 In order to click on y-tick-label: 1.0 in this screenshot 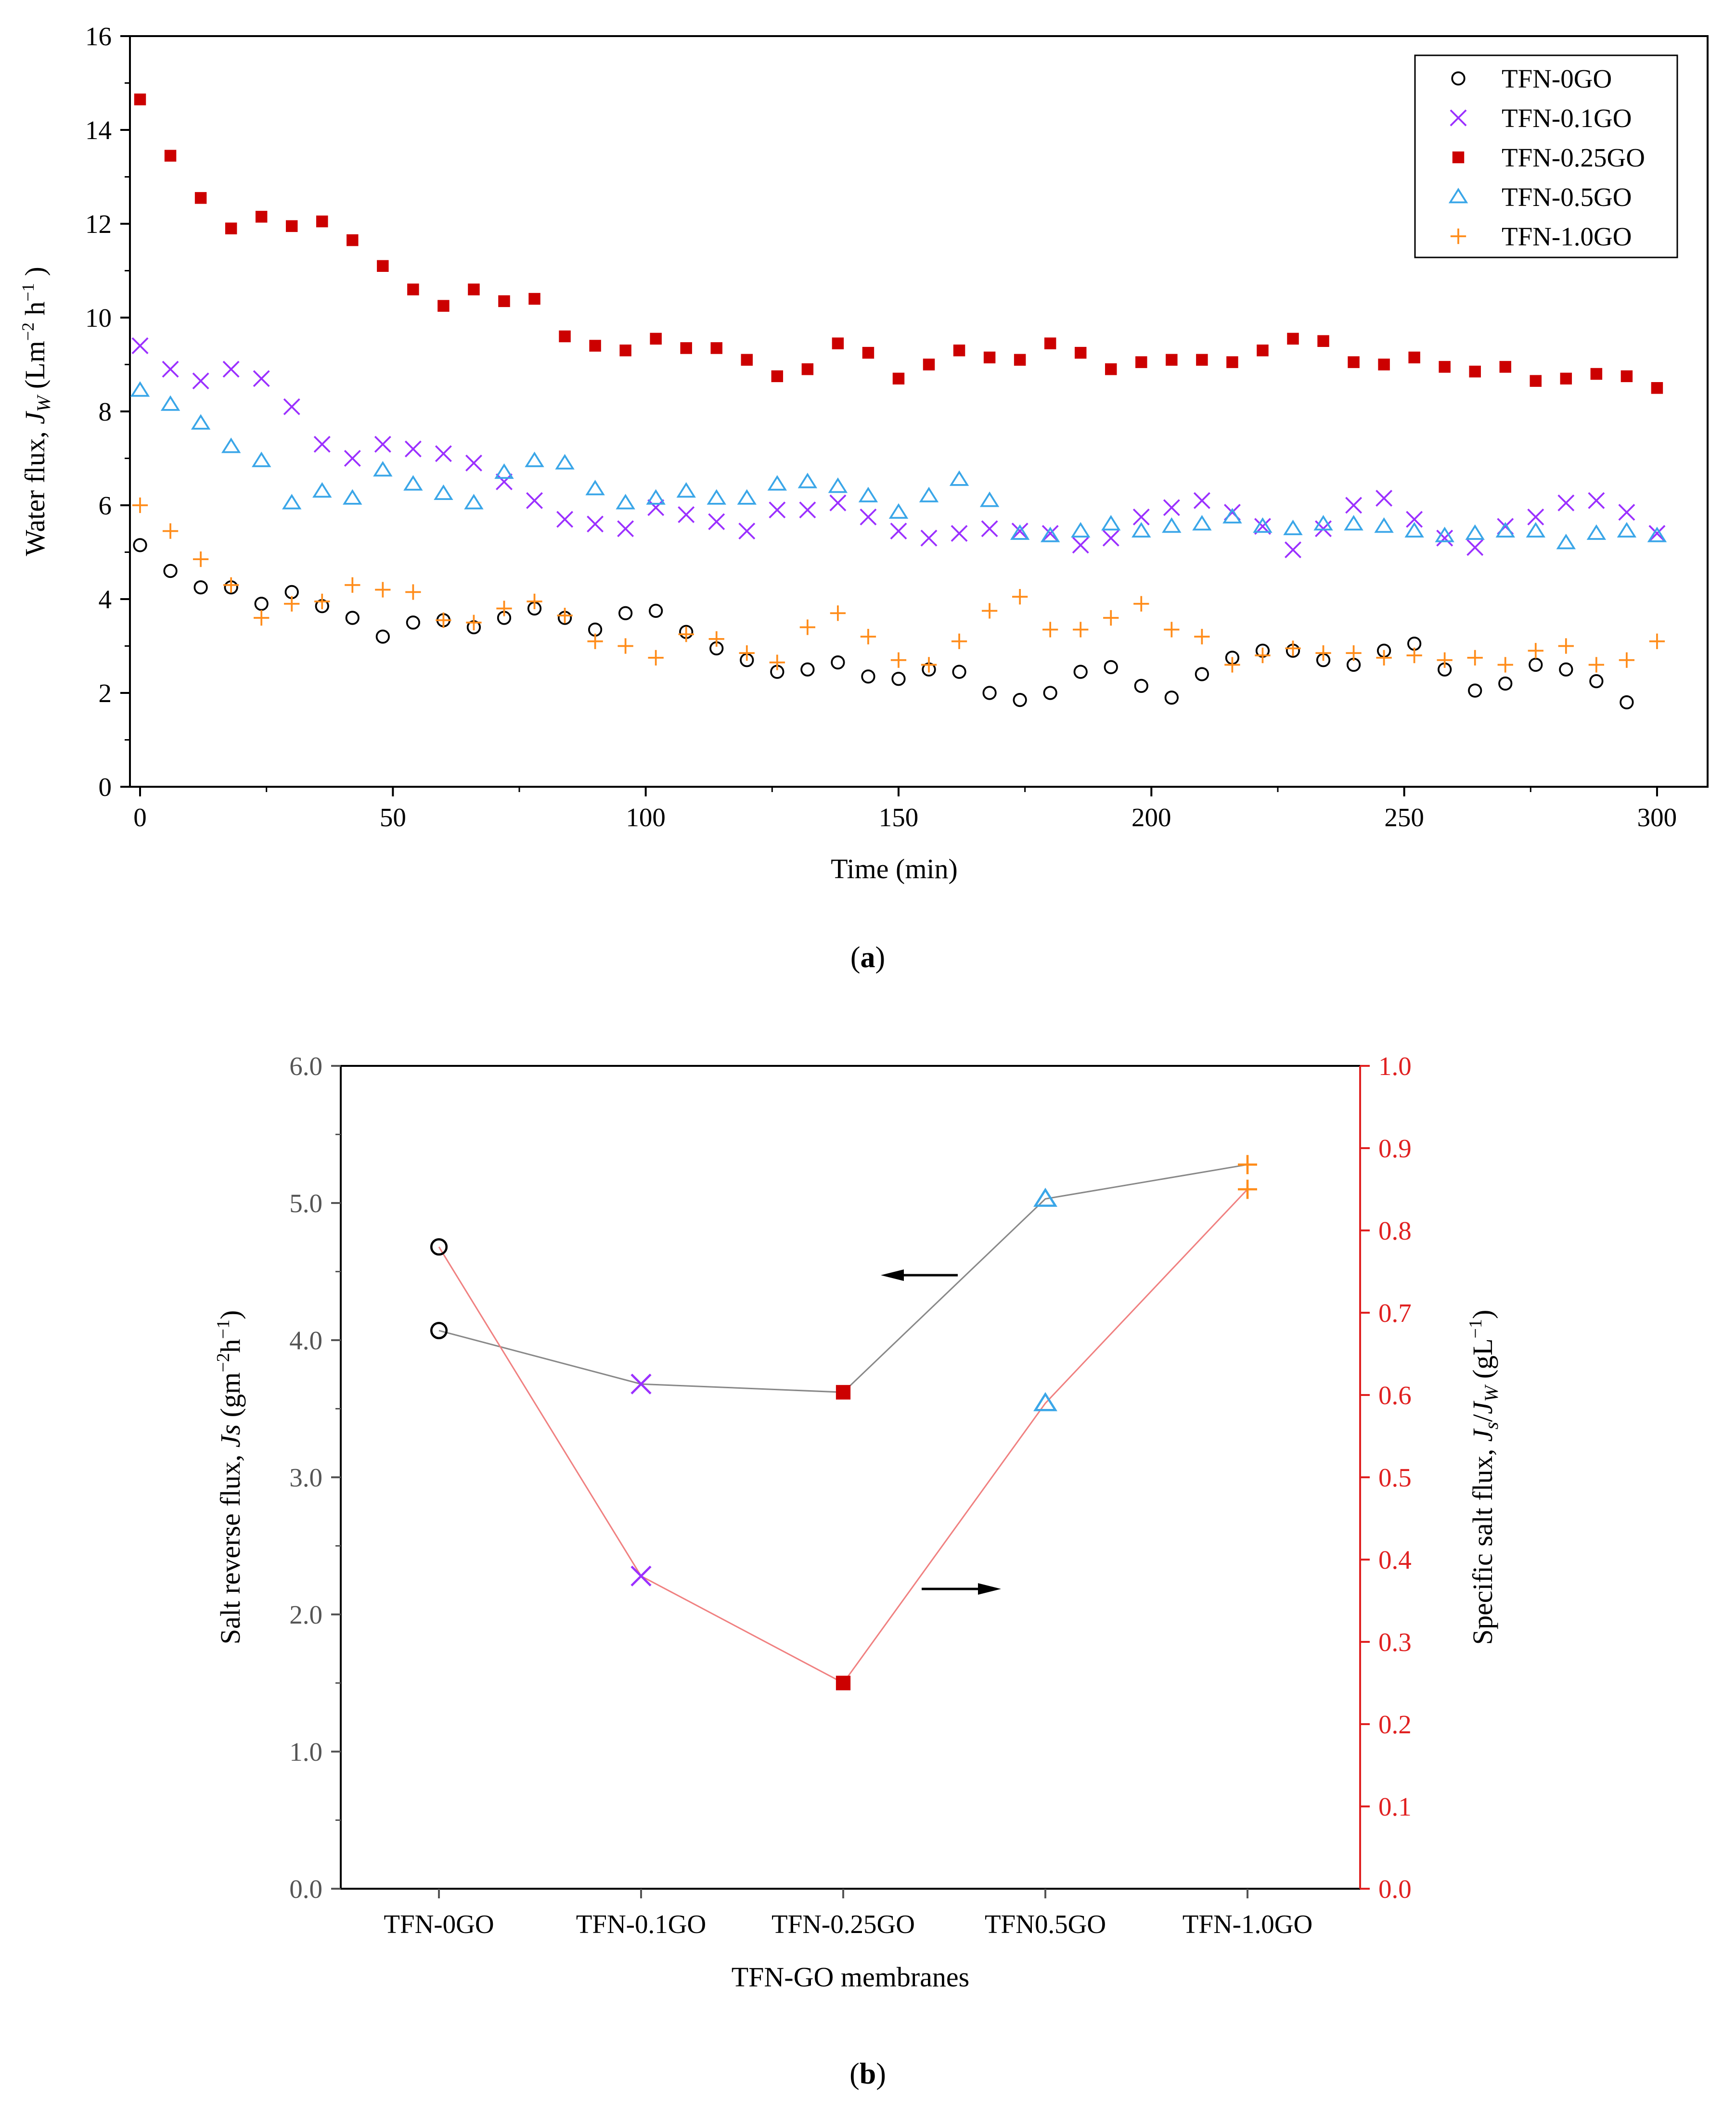, I will do `click(305, 1751)`.